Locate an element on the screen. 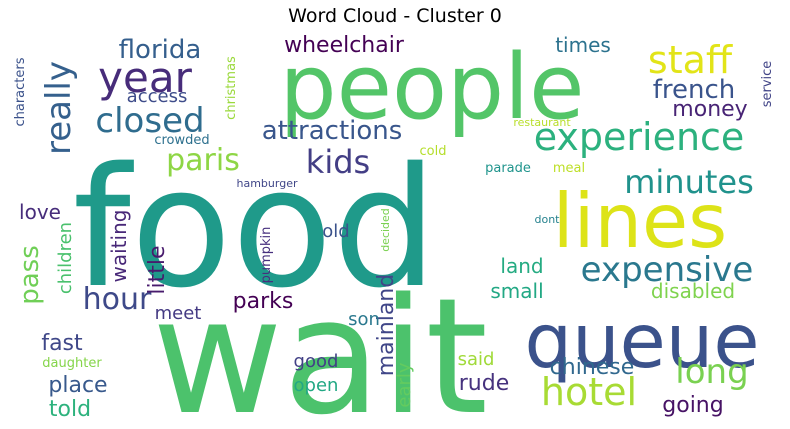 Image resolution: width=790 pixels, height=429 pixels. word-florida: florida is located at coordinates (160, 50).